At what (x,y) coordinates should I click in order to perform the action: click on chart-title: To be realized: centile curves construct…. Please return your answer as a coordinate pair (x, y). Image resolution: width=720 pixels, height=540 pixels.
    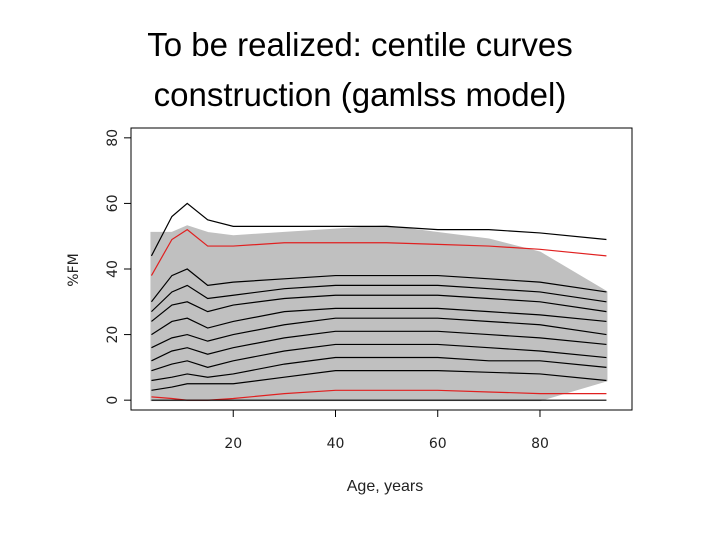
    Looking at the image, I should click on (360, 69).